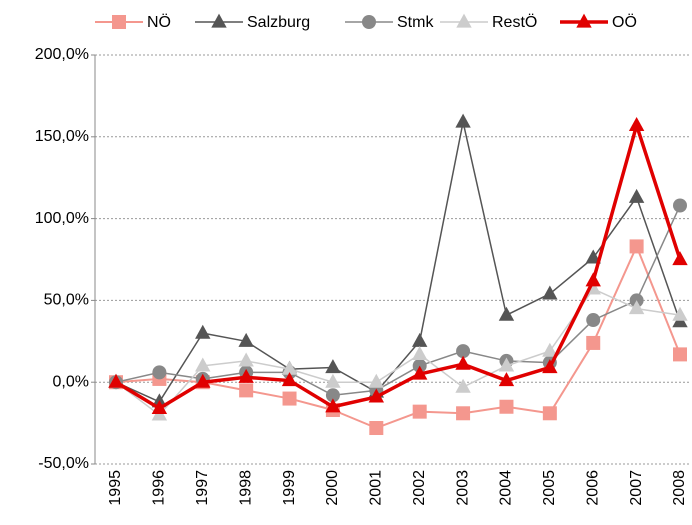  I want to click on y-tick-label: 200,0%, so click(62, 54).